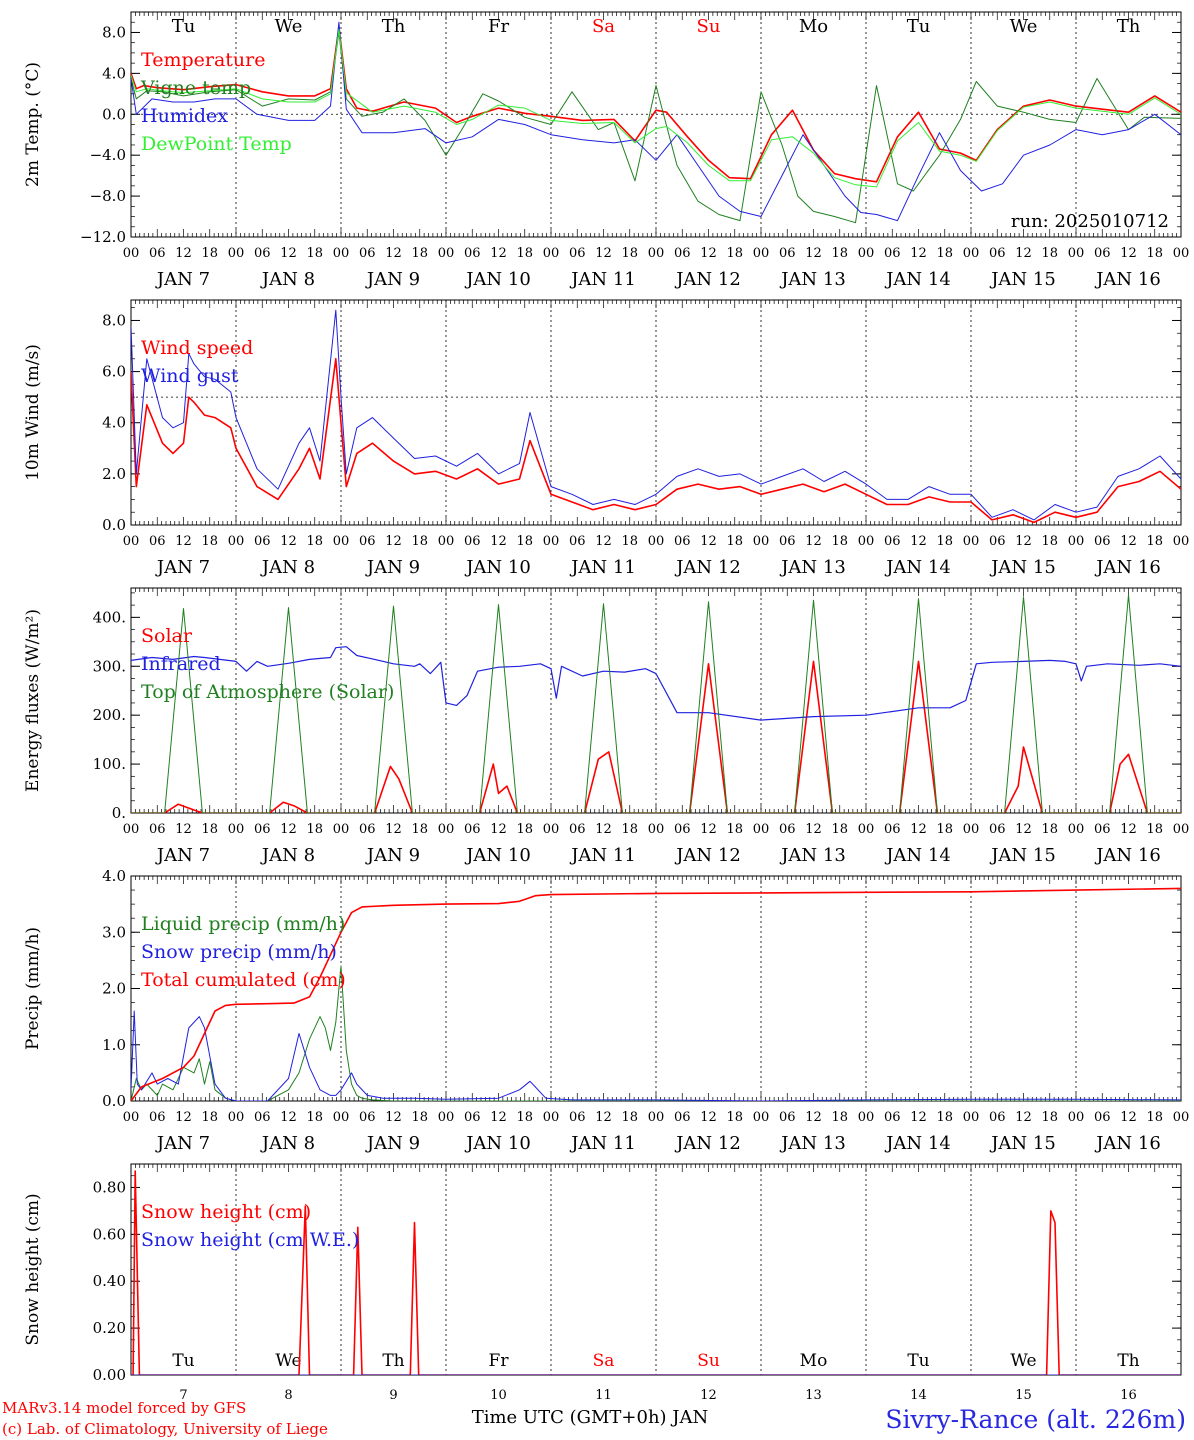 This screenshot has height=1440, width=1194. I want to click on legend-entry: Snow precip (mm/h), so click(239, 952).